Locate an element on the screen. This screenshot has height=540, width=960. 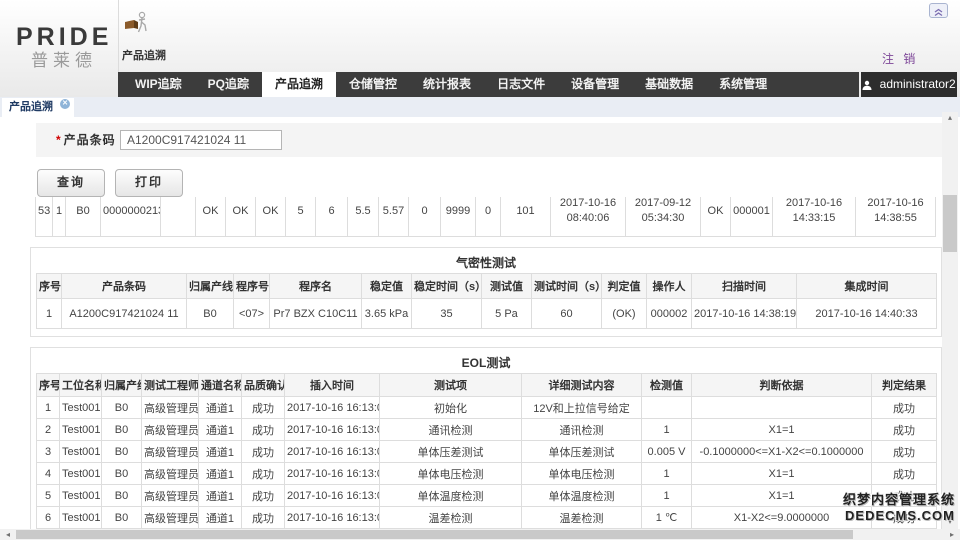
table-cell: 5.5 is located at coordinates (363, 217).